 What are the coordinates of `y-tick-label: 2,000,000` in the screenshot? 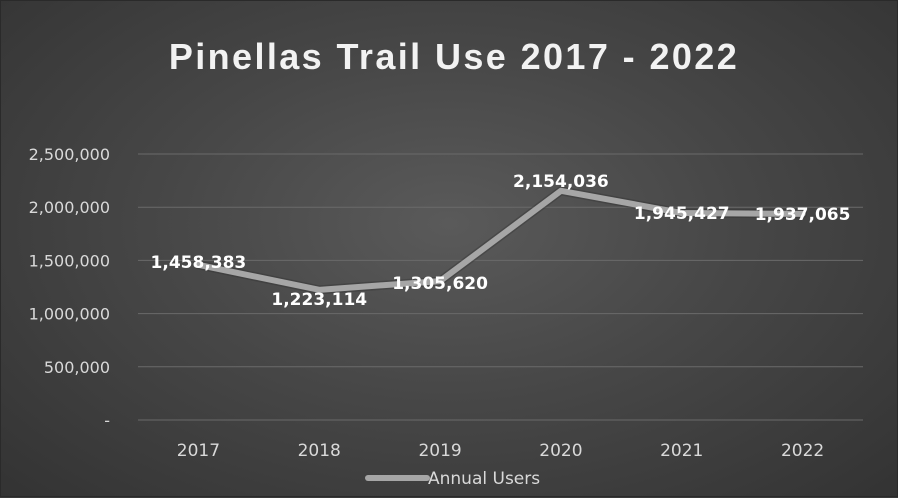 It's located at (69, 207).